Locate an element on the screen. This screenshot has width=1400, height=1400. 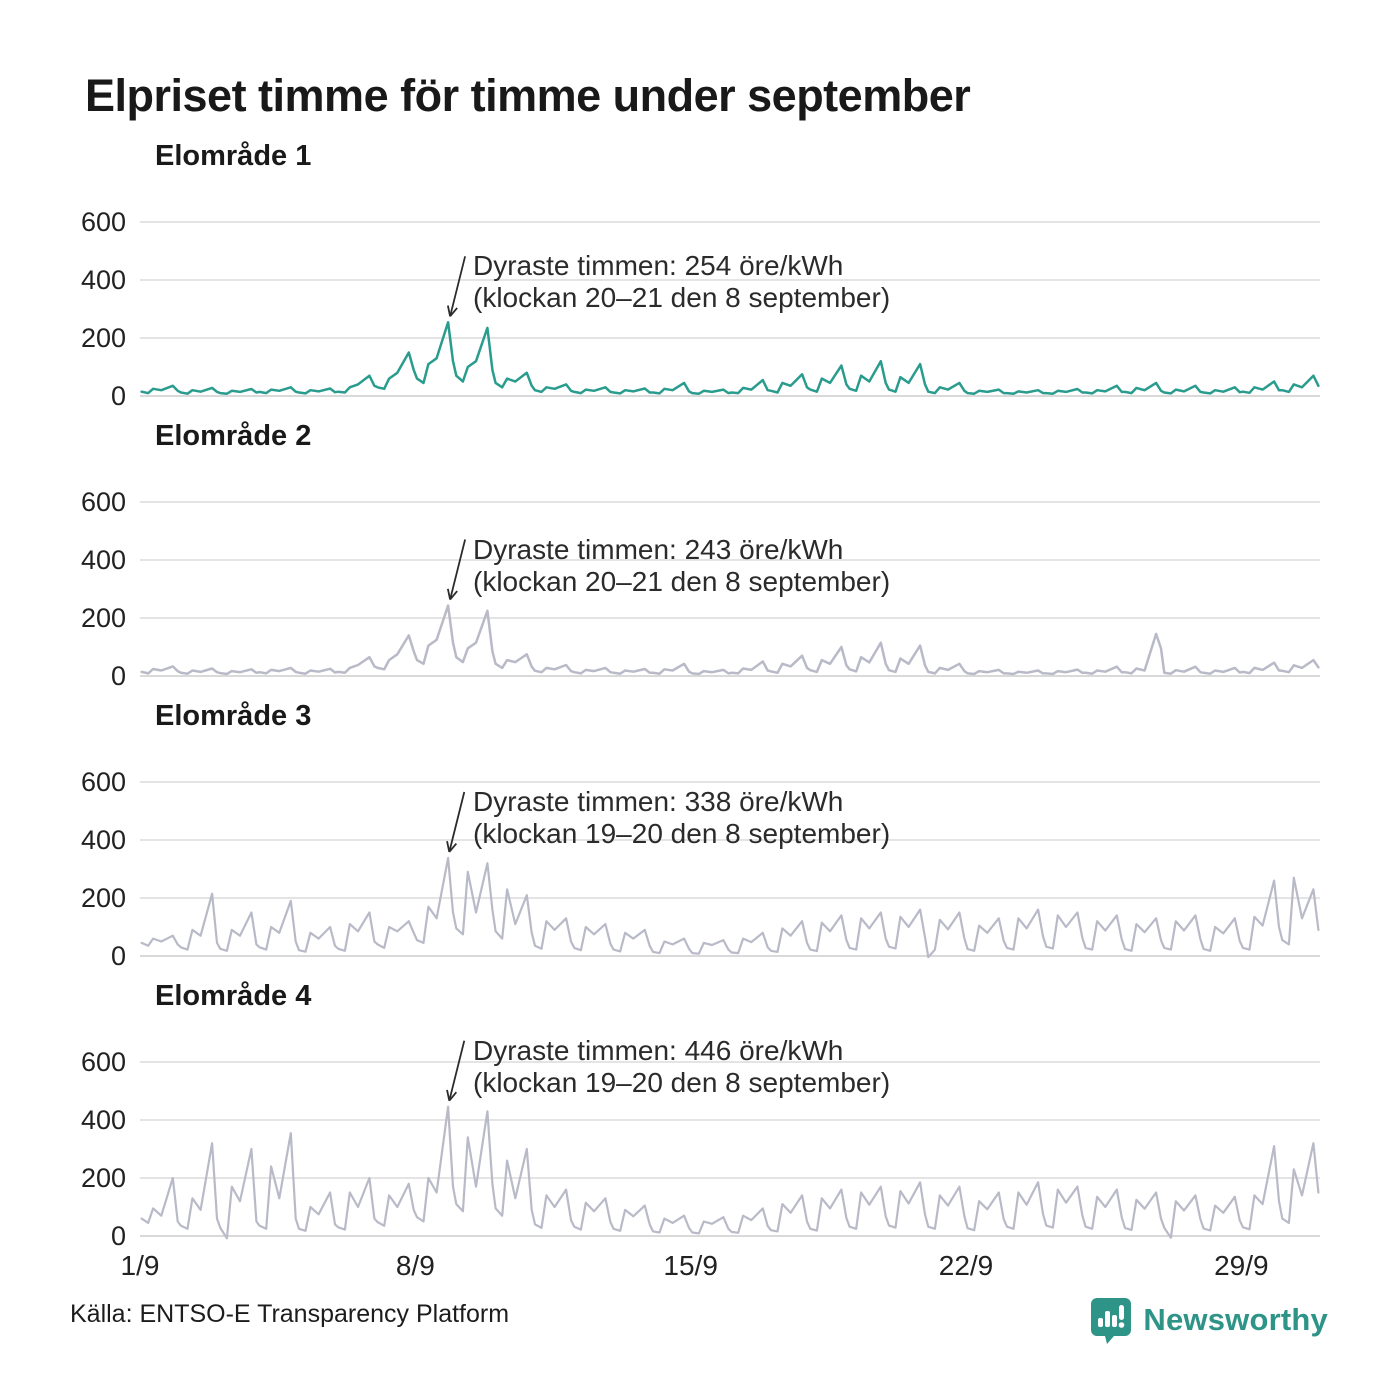
logo-text: Newsworthy is located at coordinates (1235, 1319).